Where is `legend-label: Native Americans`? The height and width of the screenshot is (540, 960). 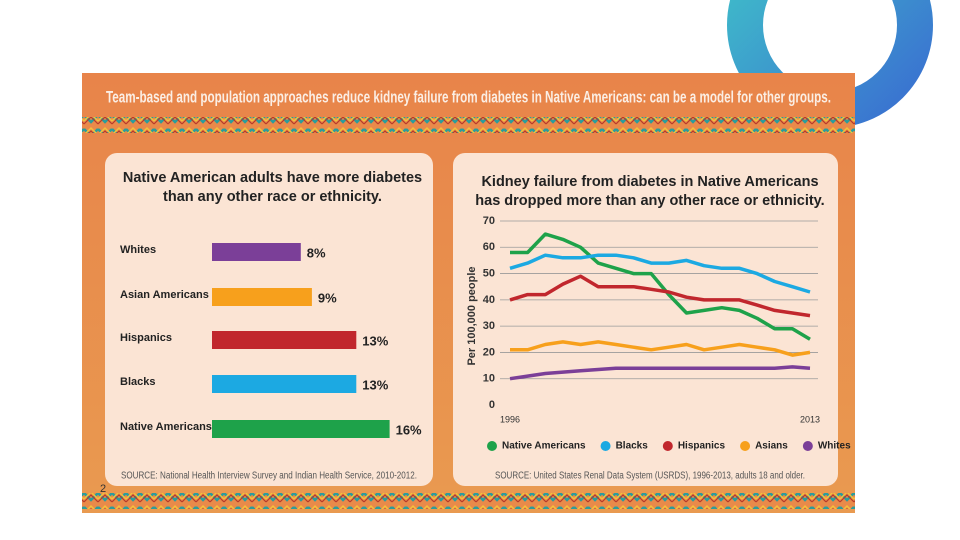 legend-label: Native Americans is located at coordinates (544, 446).